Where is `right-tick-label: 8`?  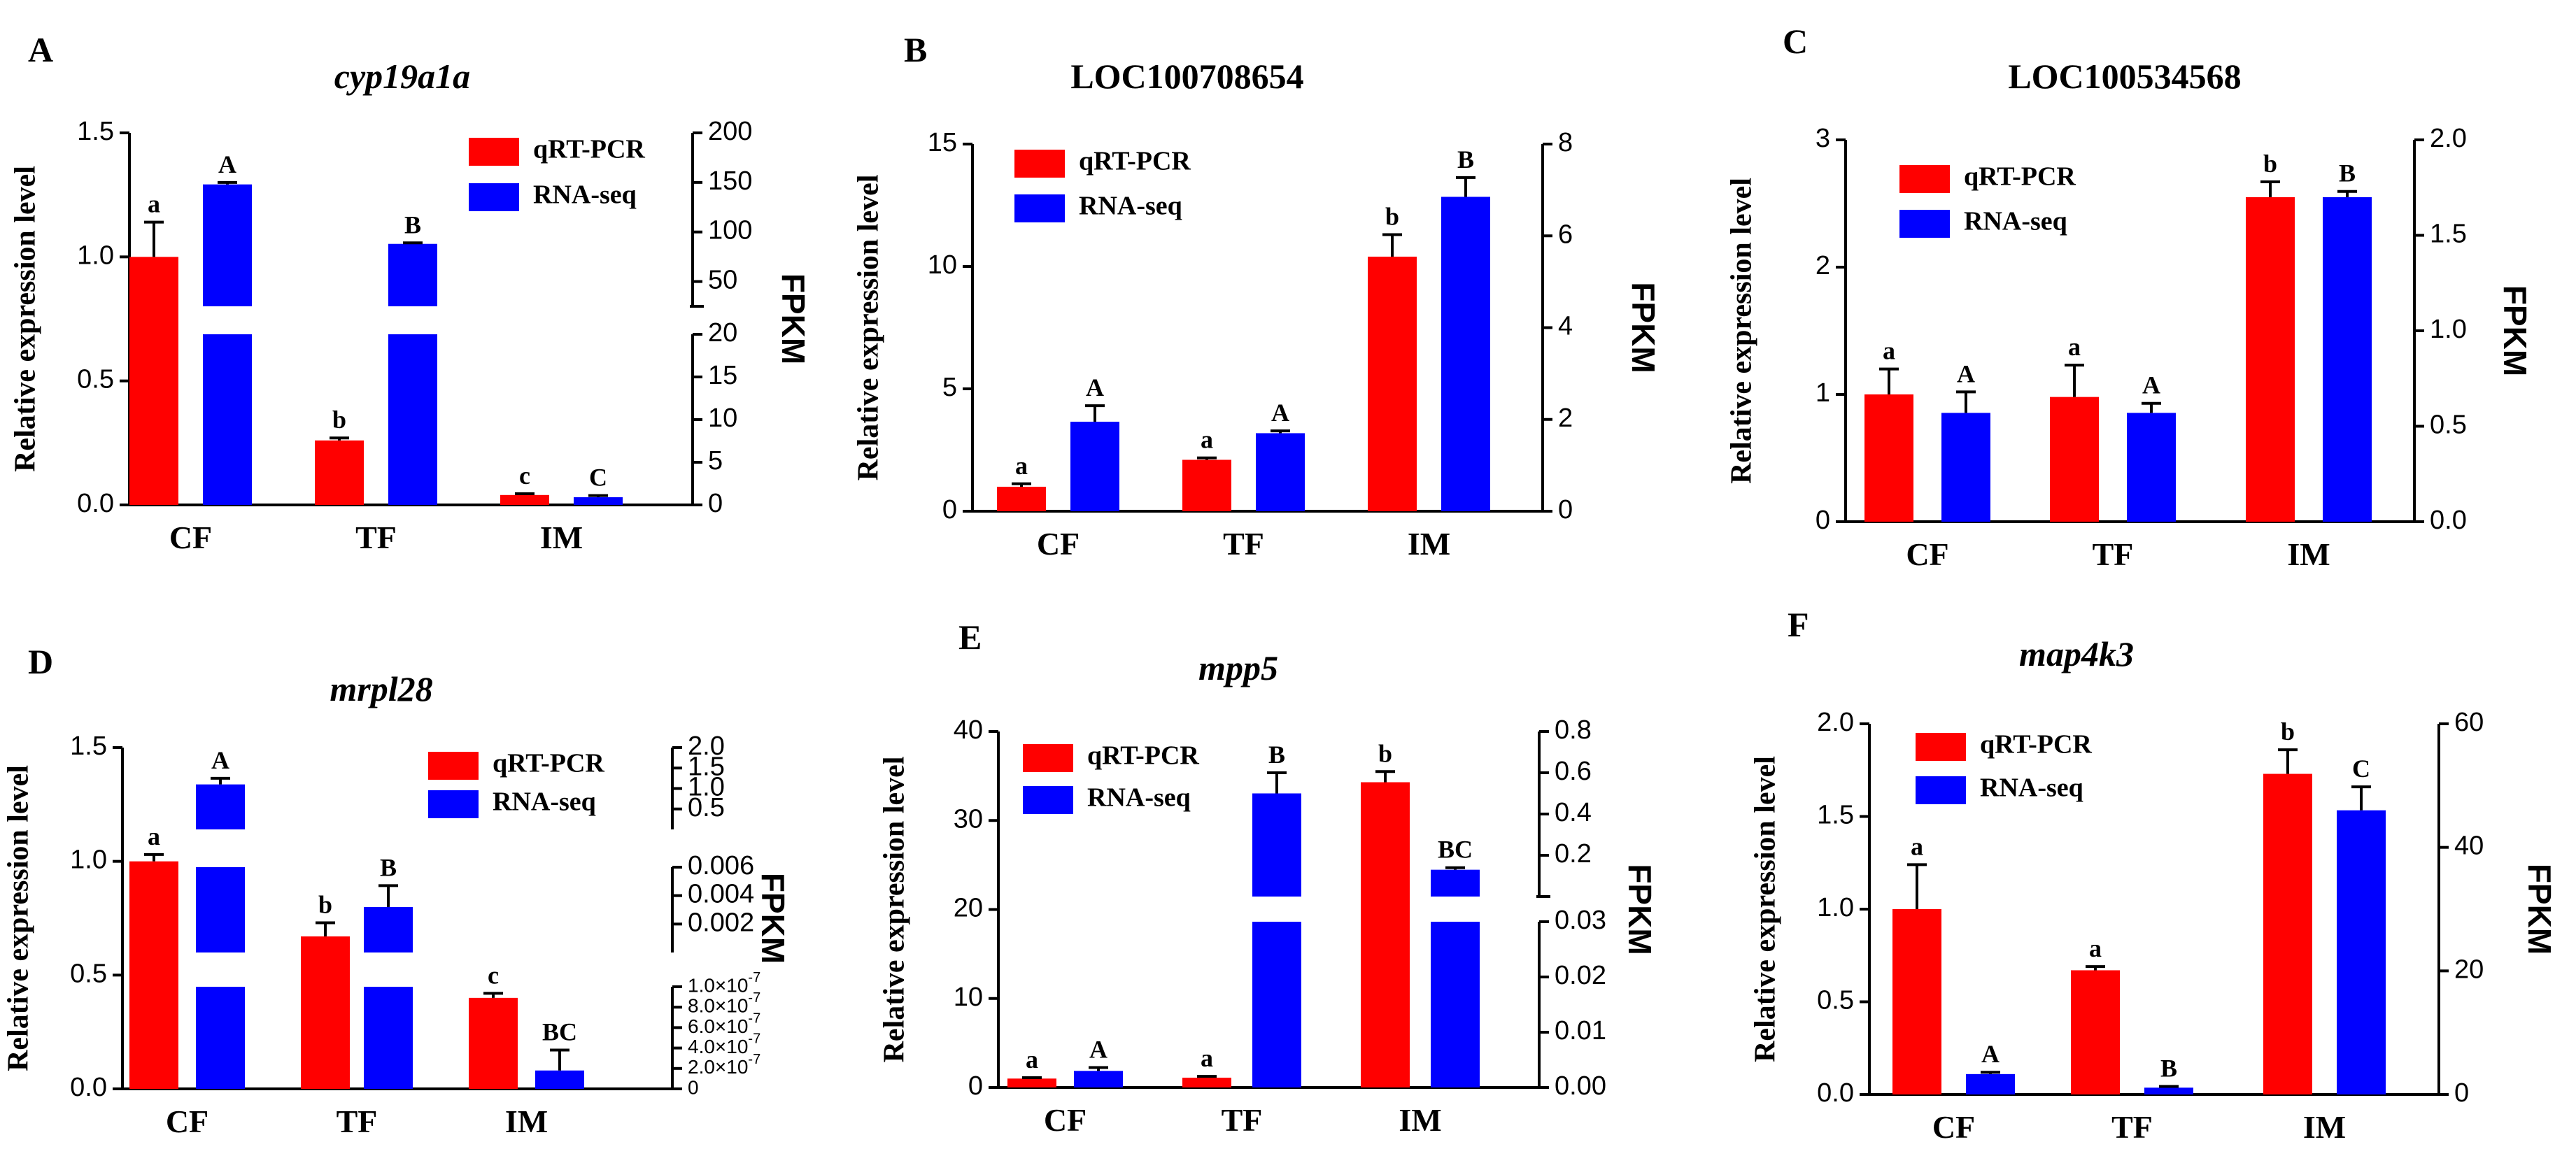 right-tick-label: 8 is located at coordinates (1565, 143).